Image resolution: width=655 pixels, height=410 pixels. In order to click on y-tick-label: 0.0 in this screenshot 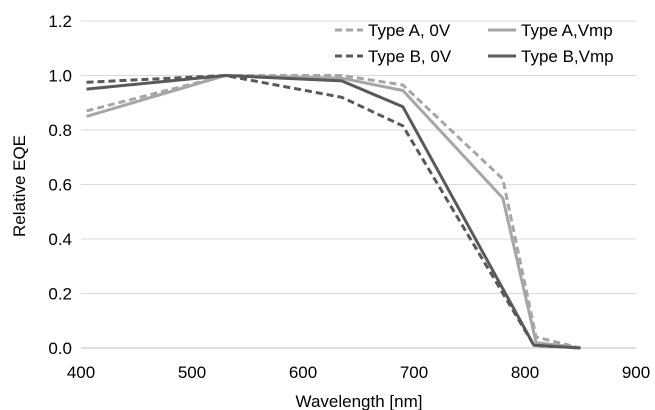, I will do `click(60, 348)`.